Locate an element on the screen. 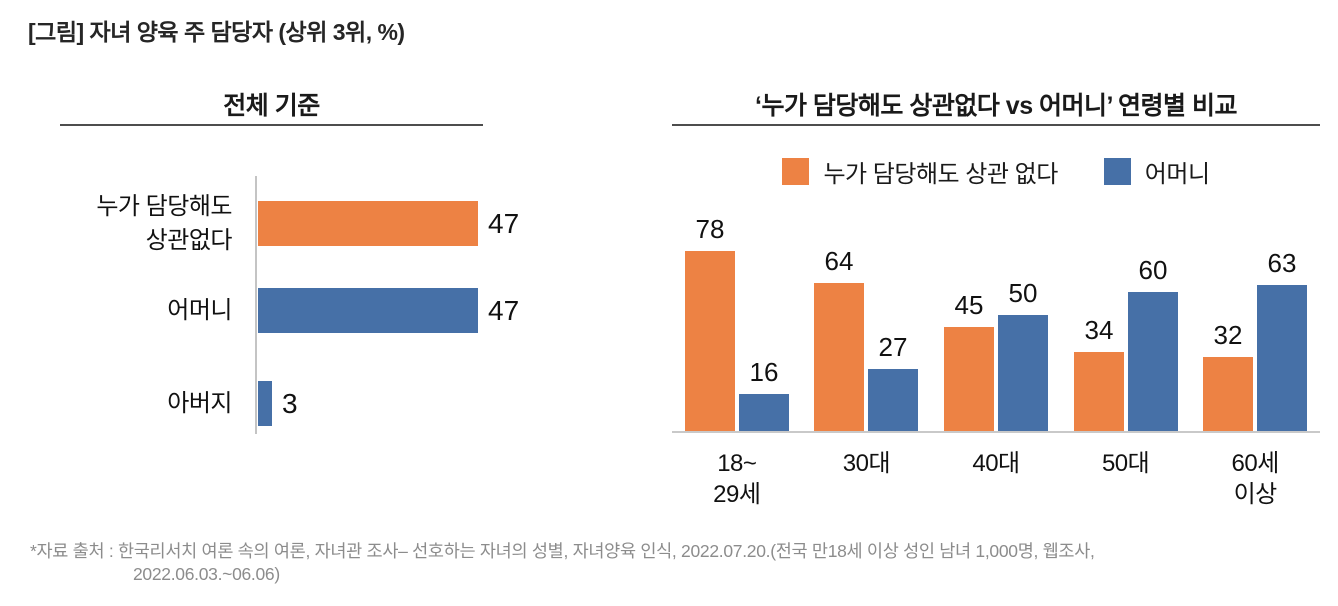  legend-label-orange: 누가 담당해도 상관 없다 is located at coordinates (940, 174).